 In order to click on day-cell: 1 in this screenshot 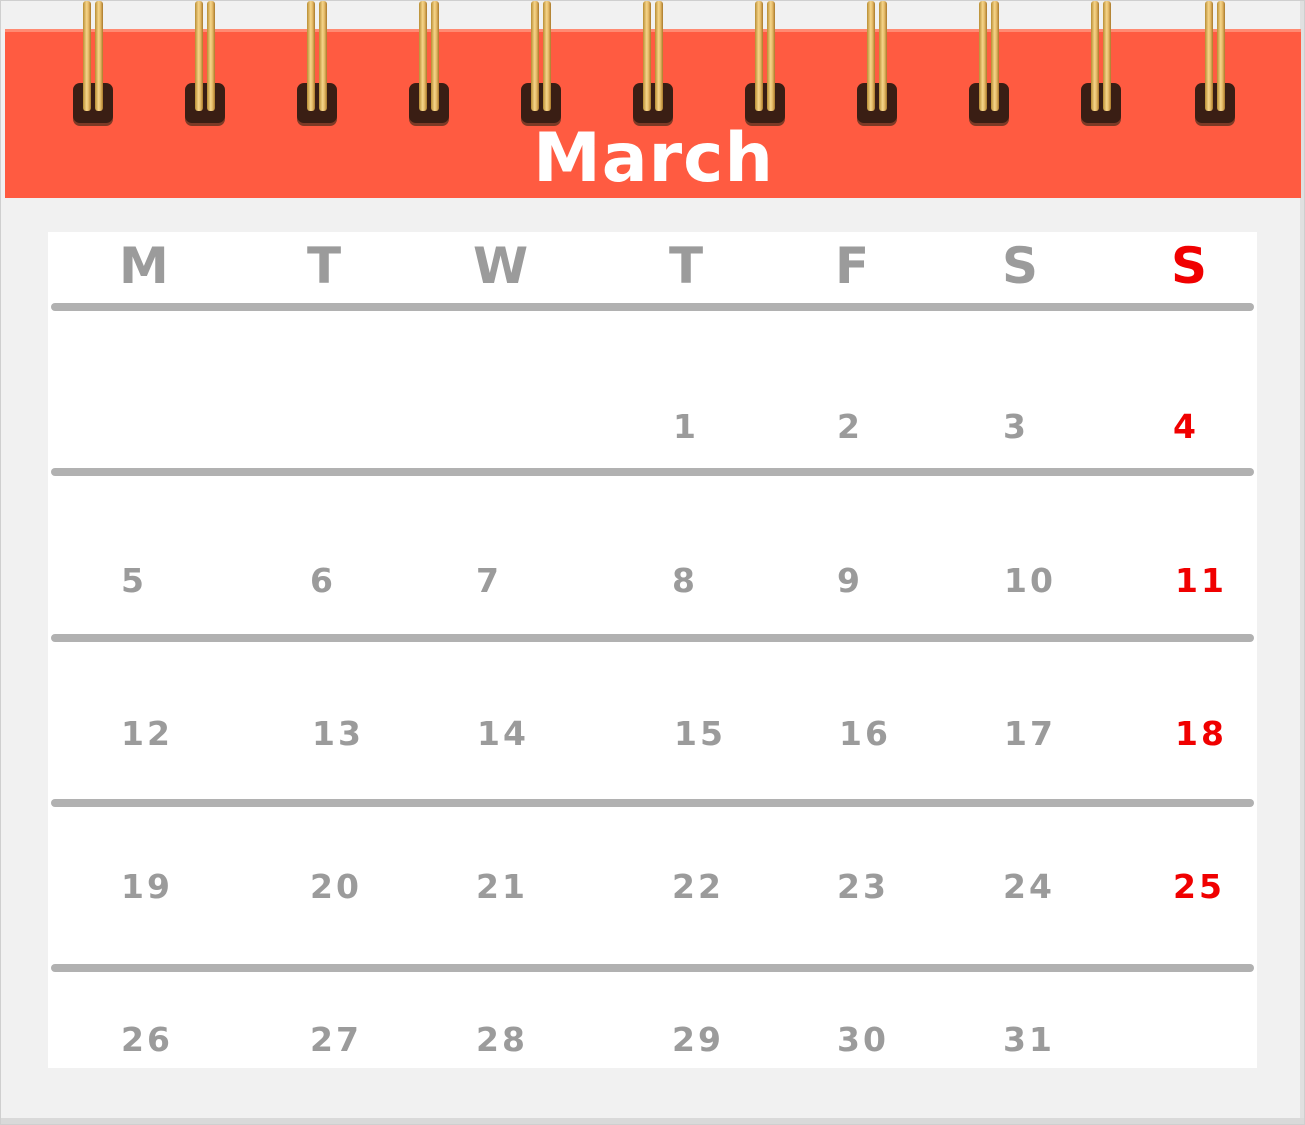, I will do `click(686, 426)`.